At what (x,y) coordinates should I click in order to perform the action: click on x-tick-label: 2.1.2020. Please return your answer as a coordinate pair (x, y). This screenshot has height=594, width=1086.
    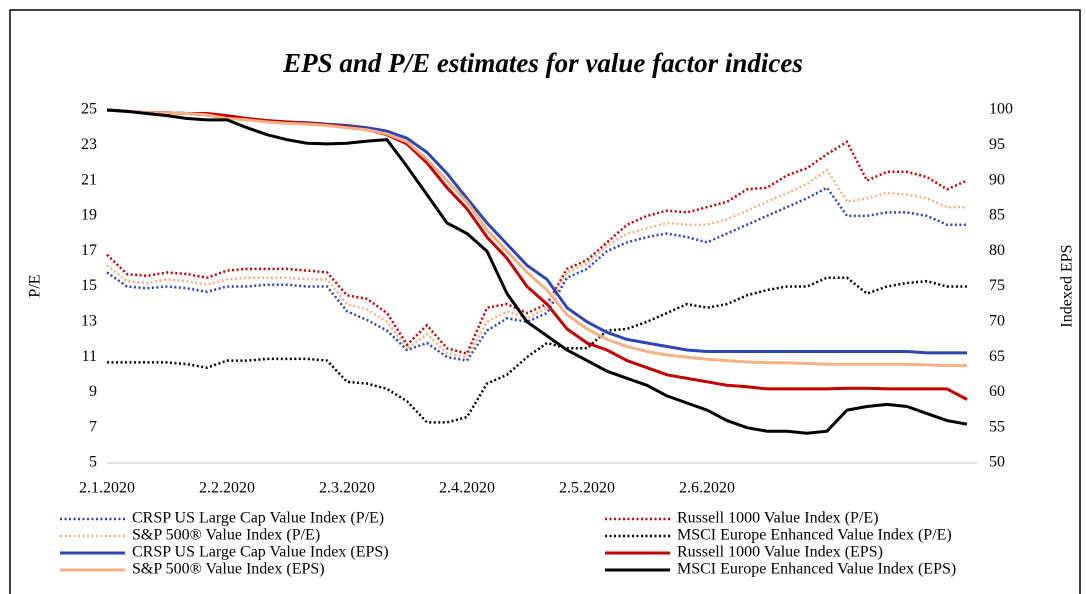
    Looking at the image, I should click on (107, 488).